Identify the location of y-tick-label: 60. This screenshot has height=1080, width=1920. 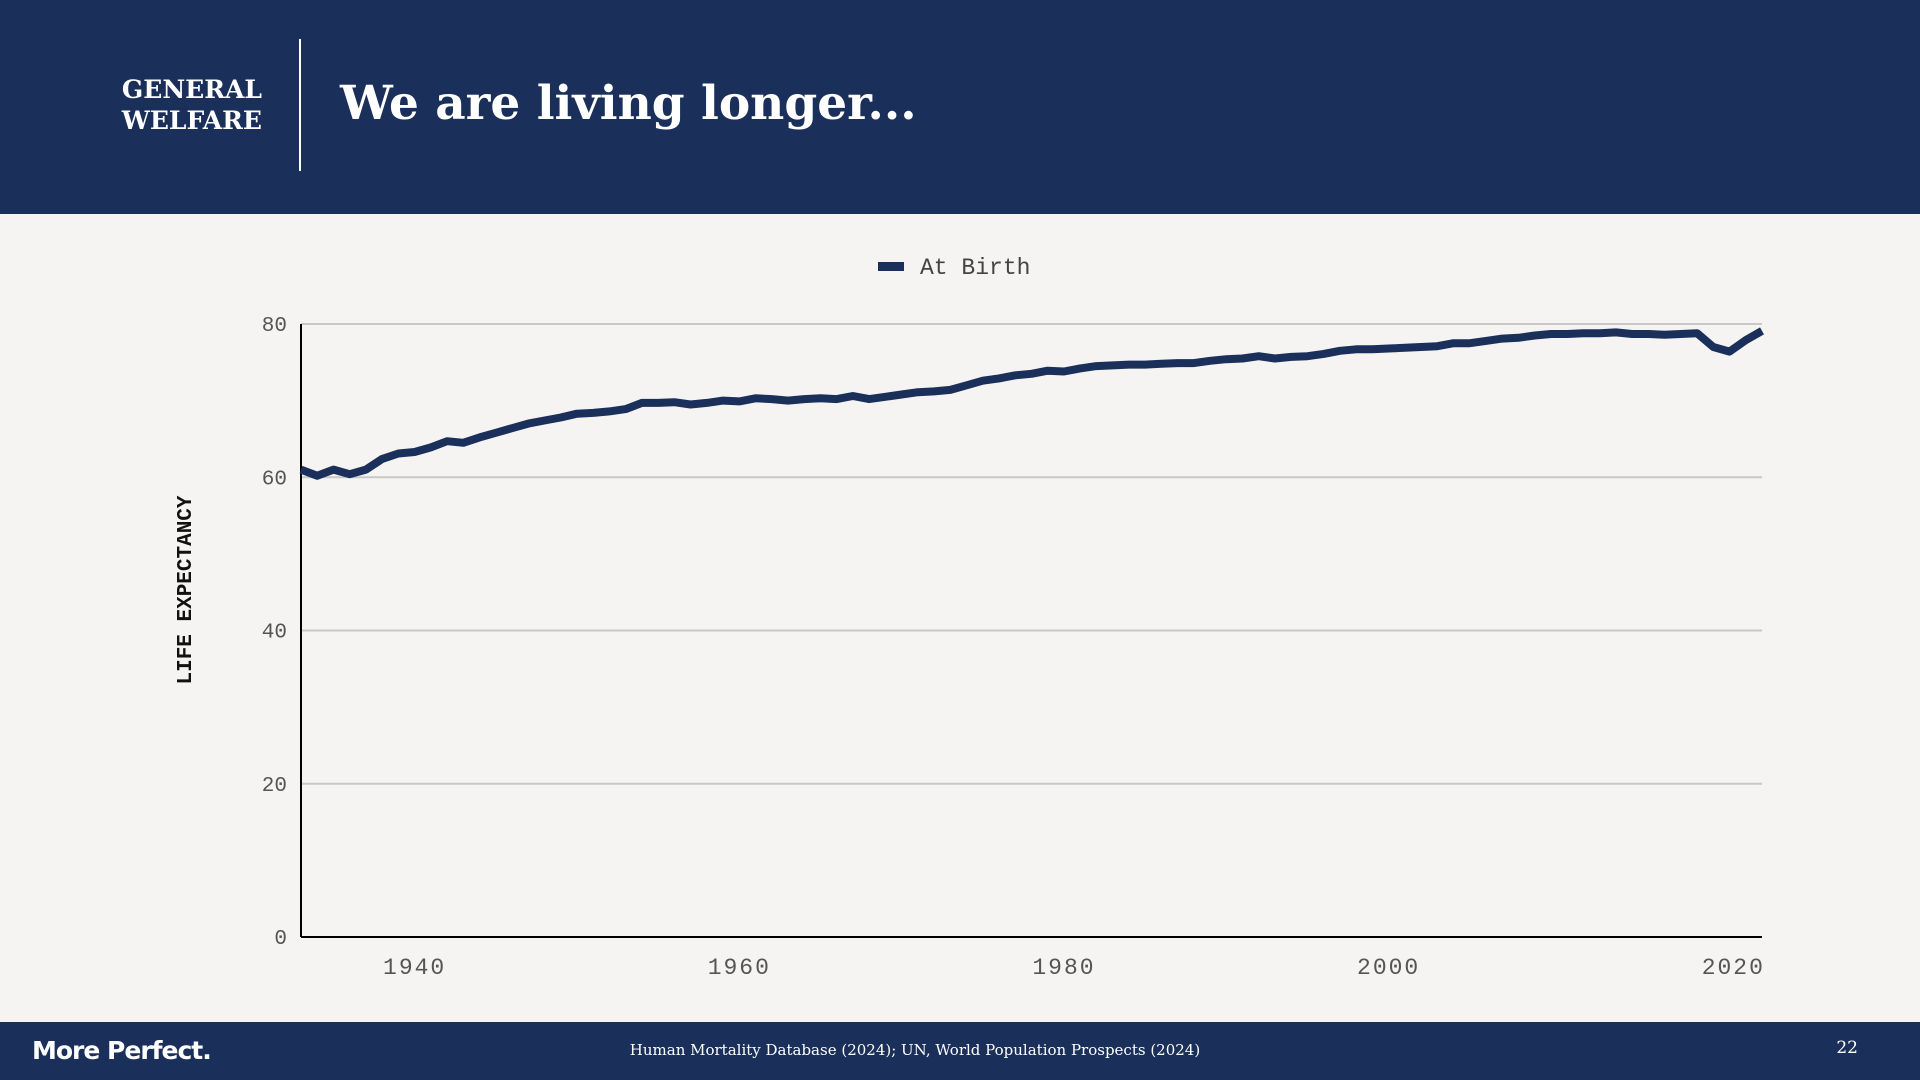
(274, 479).